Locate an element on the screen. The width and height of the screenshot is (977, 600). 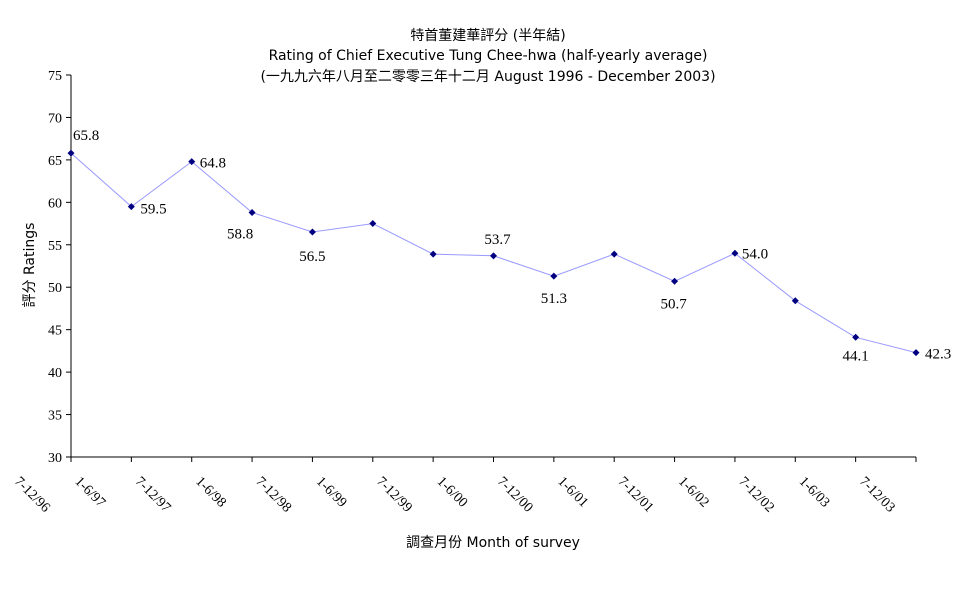
x-tick-label: 7-12/01 is located at coordinates (635, 494).